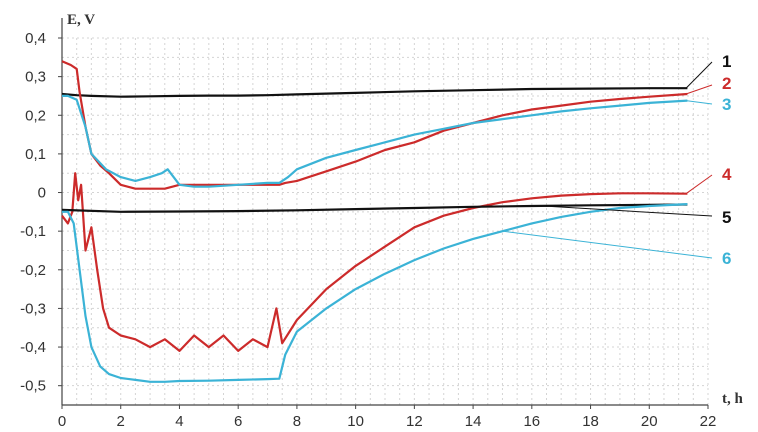 The width and height of the screenshot is (758, 432). What do you see at coordinates (62, 421) in the screenshot?
I see `x-tick-label: 0` at bounding box center [62, 421].